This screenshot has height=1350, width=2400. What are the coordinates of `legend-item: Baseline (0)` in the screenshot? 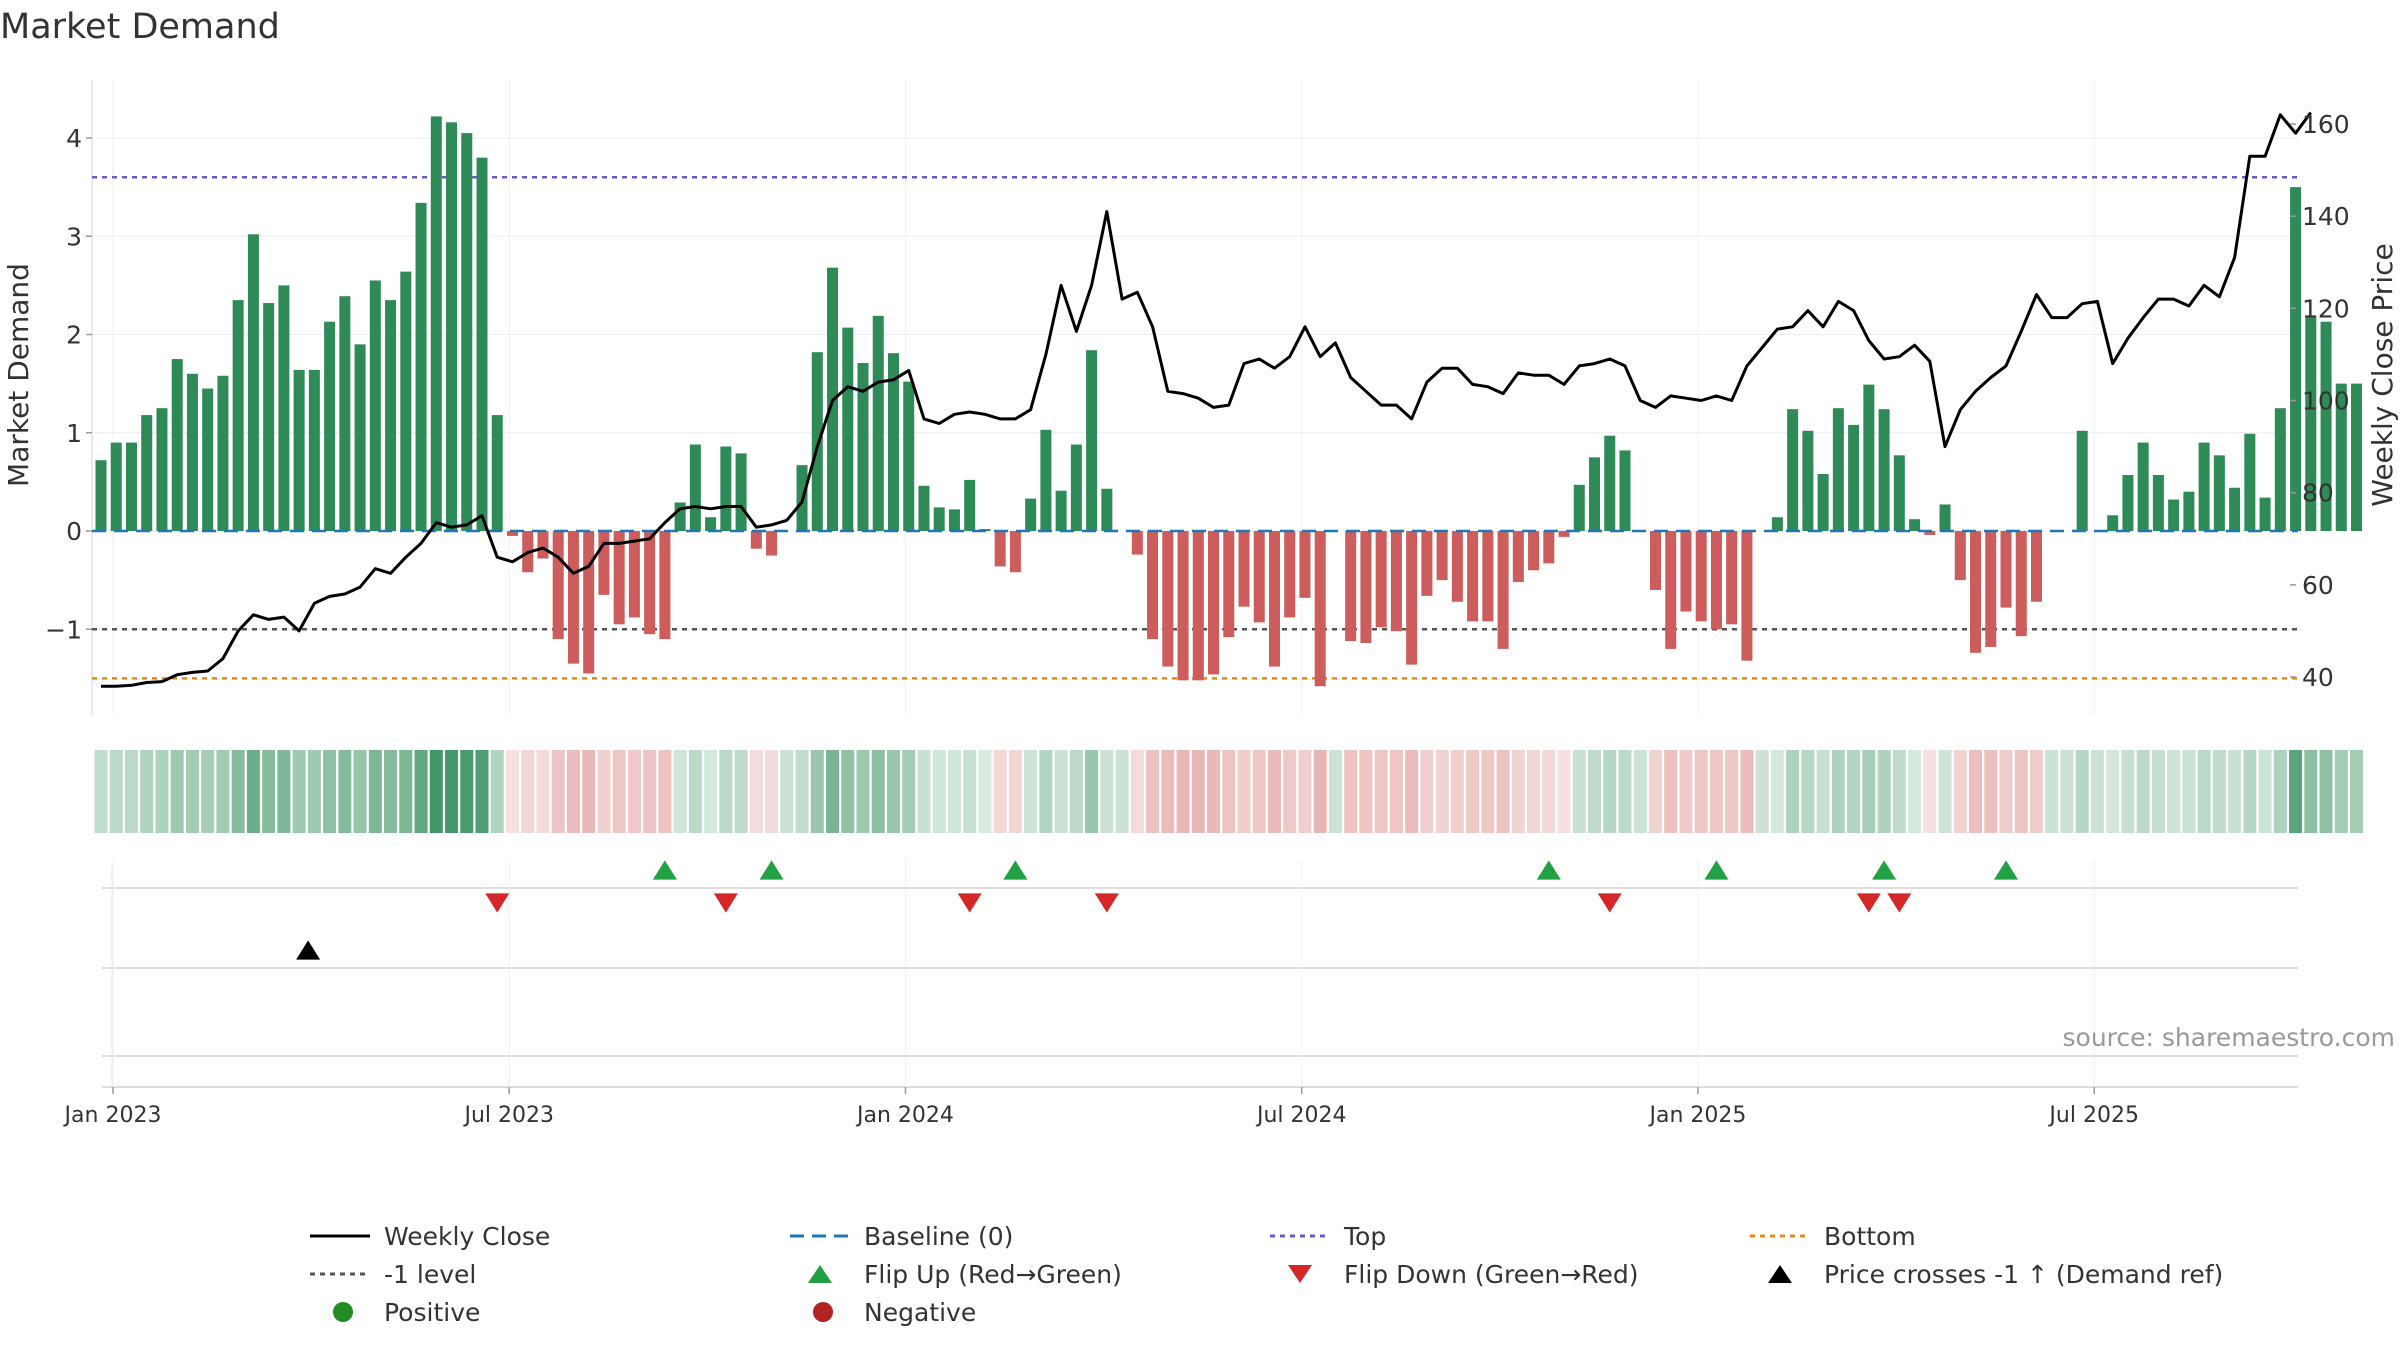 It's located at (901, 1236).